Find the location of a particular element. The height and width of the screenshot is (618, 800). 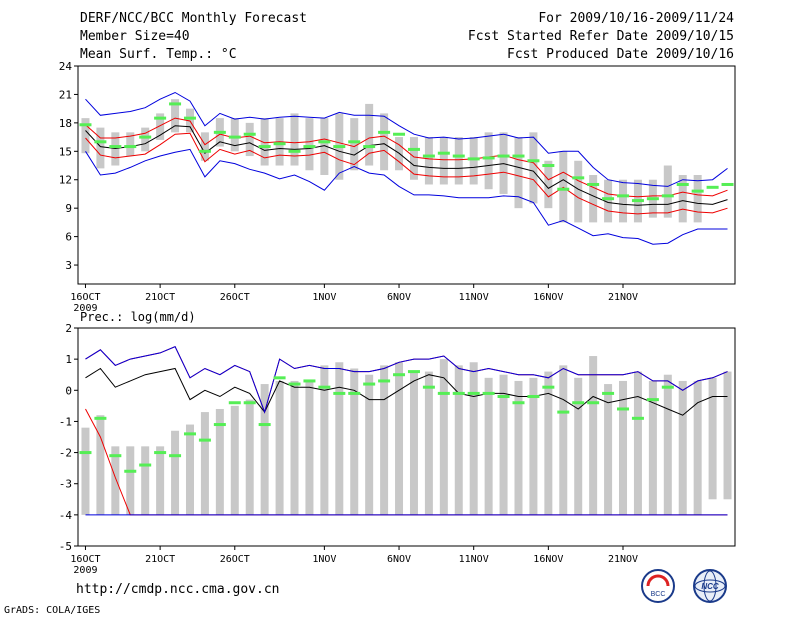

prec-xtick-label: 11NOV is located at coordinates (474, 559).